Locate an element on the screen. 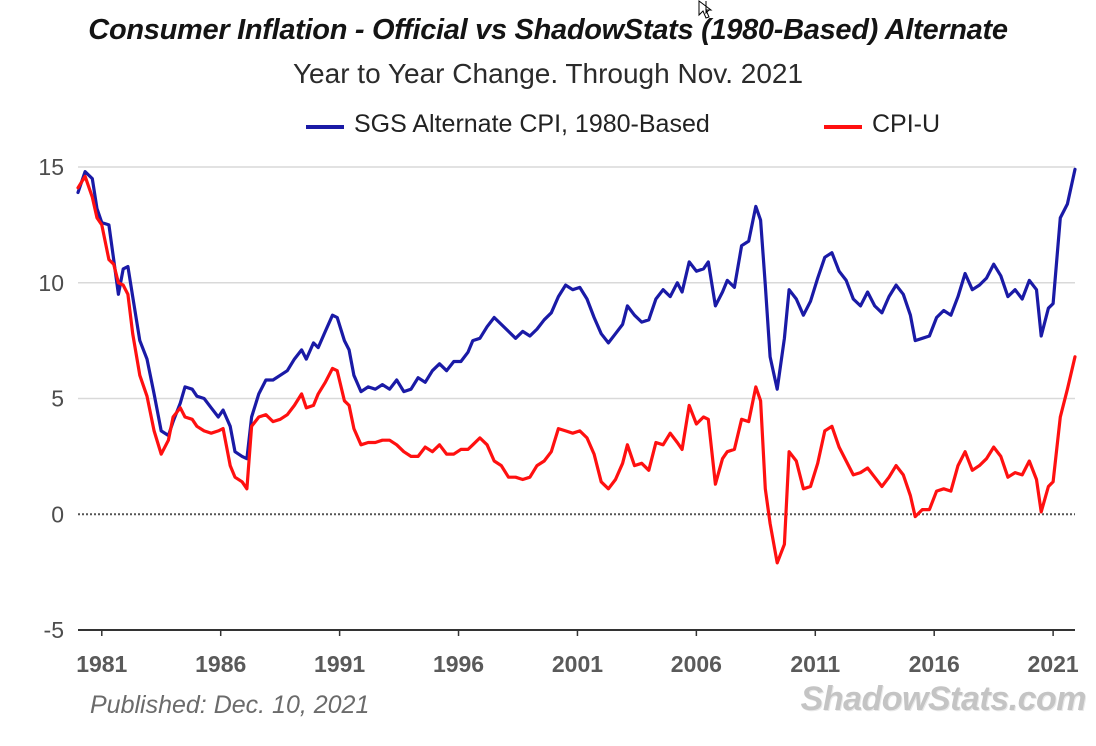 The image size is (1096, 746). legend: SGS Alternate CPI, 1980-Based CPI-U is located at coordinates (548, 126).